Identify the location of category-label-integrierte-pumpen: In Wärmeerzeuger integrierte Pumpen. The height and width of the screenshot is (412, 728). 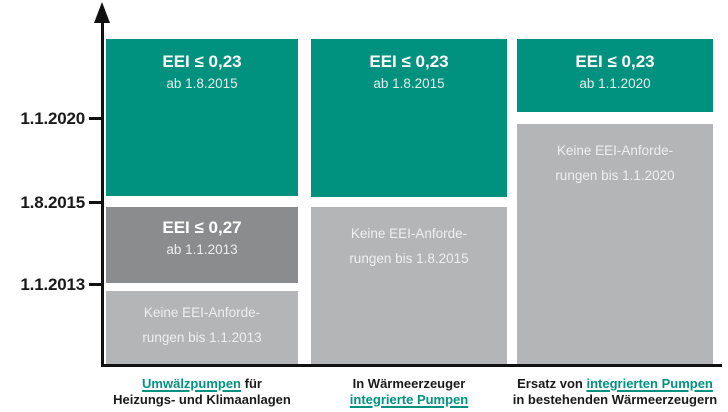
(409, 391).